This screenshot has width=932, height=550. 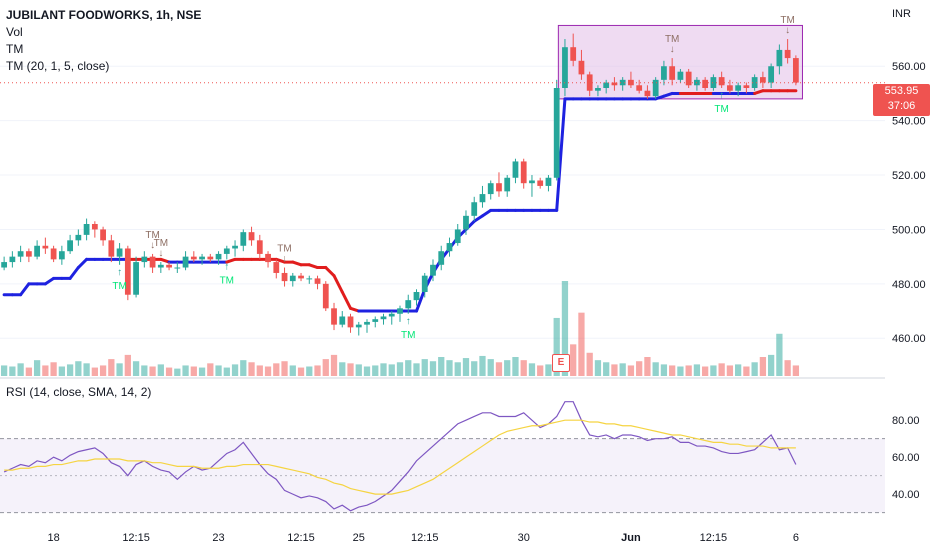 I want to click on volume-bars, so click(x=400, y=328).